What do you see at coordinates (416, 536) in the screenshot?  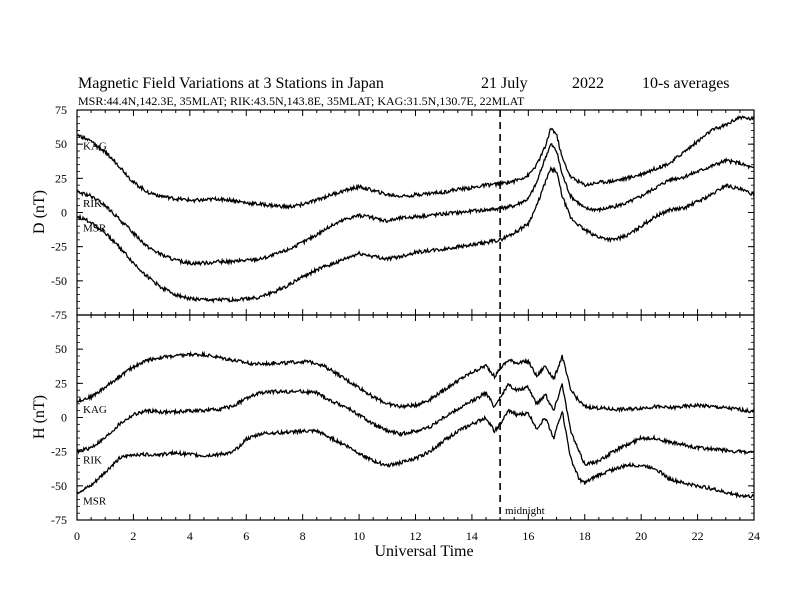 I see `x-tick-label: 12` at bounding box center [416, 536].